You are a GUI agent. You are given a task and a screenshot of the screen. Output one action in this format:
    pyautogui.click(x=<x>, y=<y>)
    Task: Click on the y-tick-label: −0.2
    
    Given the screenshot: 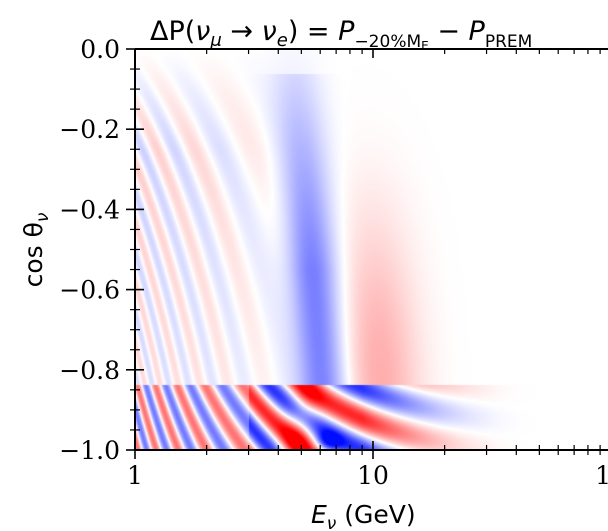 What is the action you would take?
    pyautogui.click(x=89, y=129)
    